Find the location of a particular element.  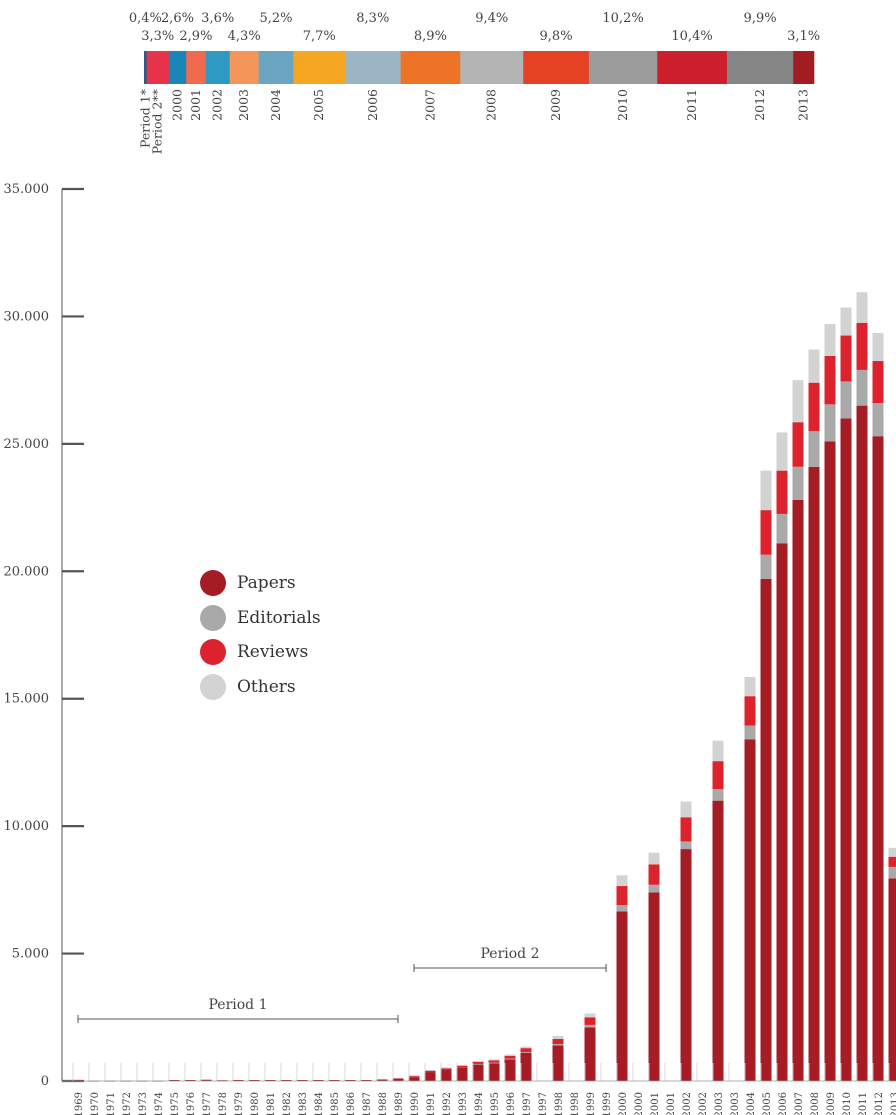

share-label: 3,3% is located at coordinates (157, 36).